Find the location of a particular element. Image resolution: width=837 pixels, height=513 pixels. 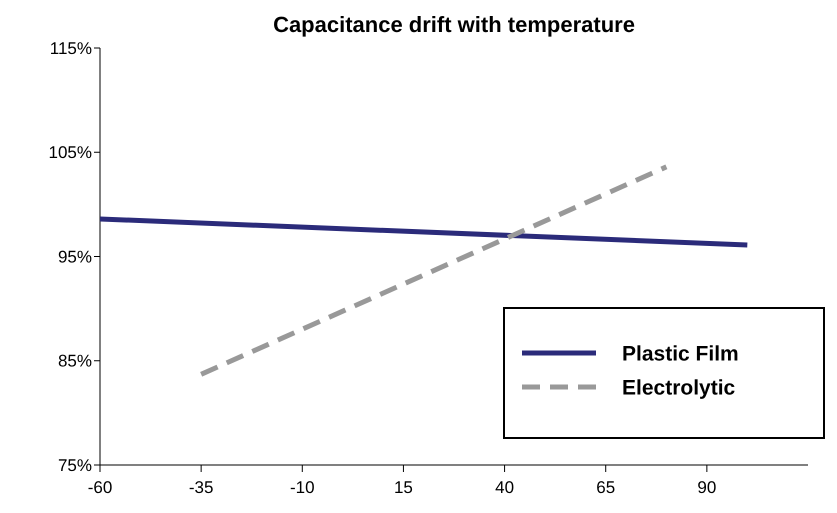

x-tick-label: -10 is located at coordinates (302, 487).